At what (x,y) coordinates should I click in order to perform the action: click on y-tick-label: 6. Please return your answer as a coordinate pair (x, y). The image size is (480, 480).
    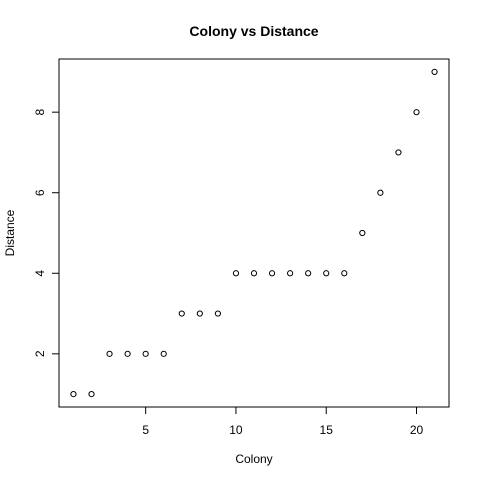
    Looking at the image, I should click on (40, 192).